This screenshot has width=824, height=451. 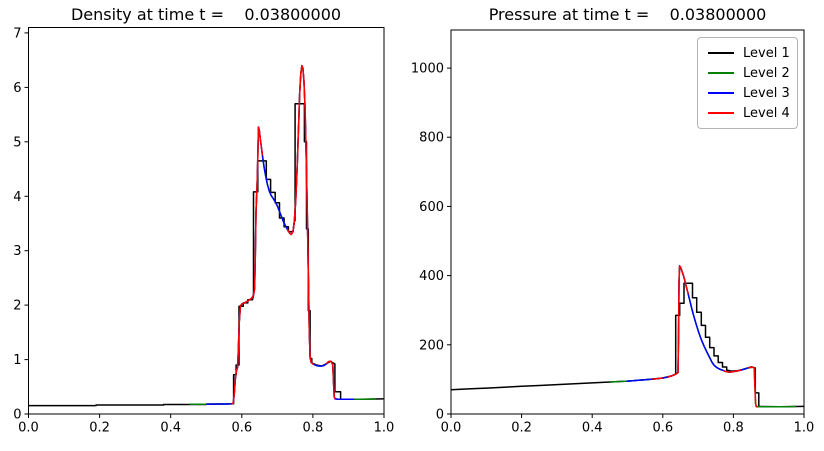 I want to click on pressure-plot-title: Pressure at time t = 0.03800000, so click(x=627, y=14).